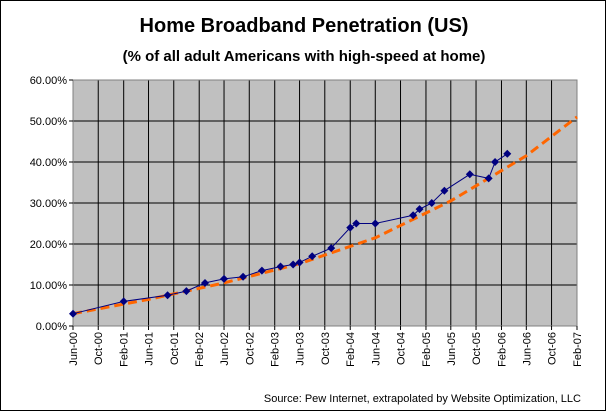 The width and height of the screenshot is (606, 411). I want to click on x-tick-label: Jun-00, so click(74, 349).